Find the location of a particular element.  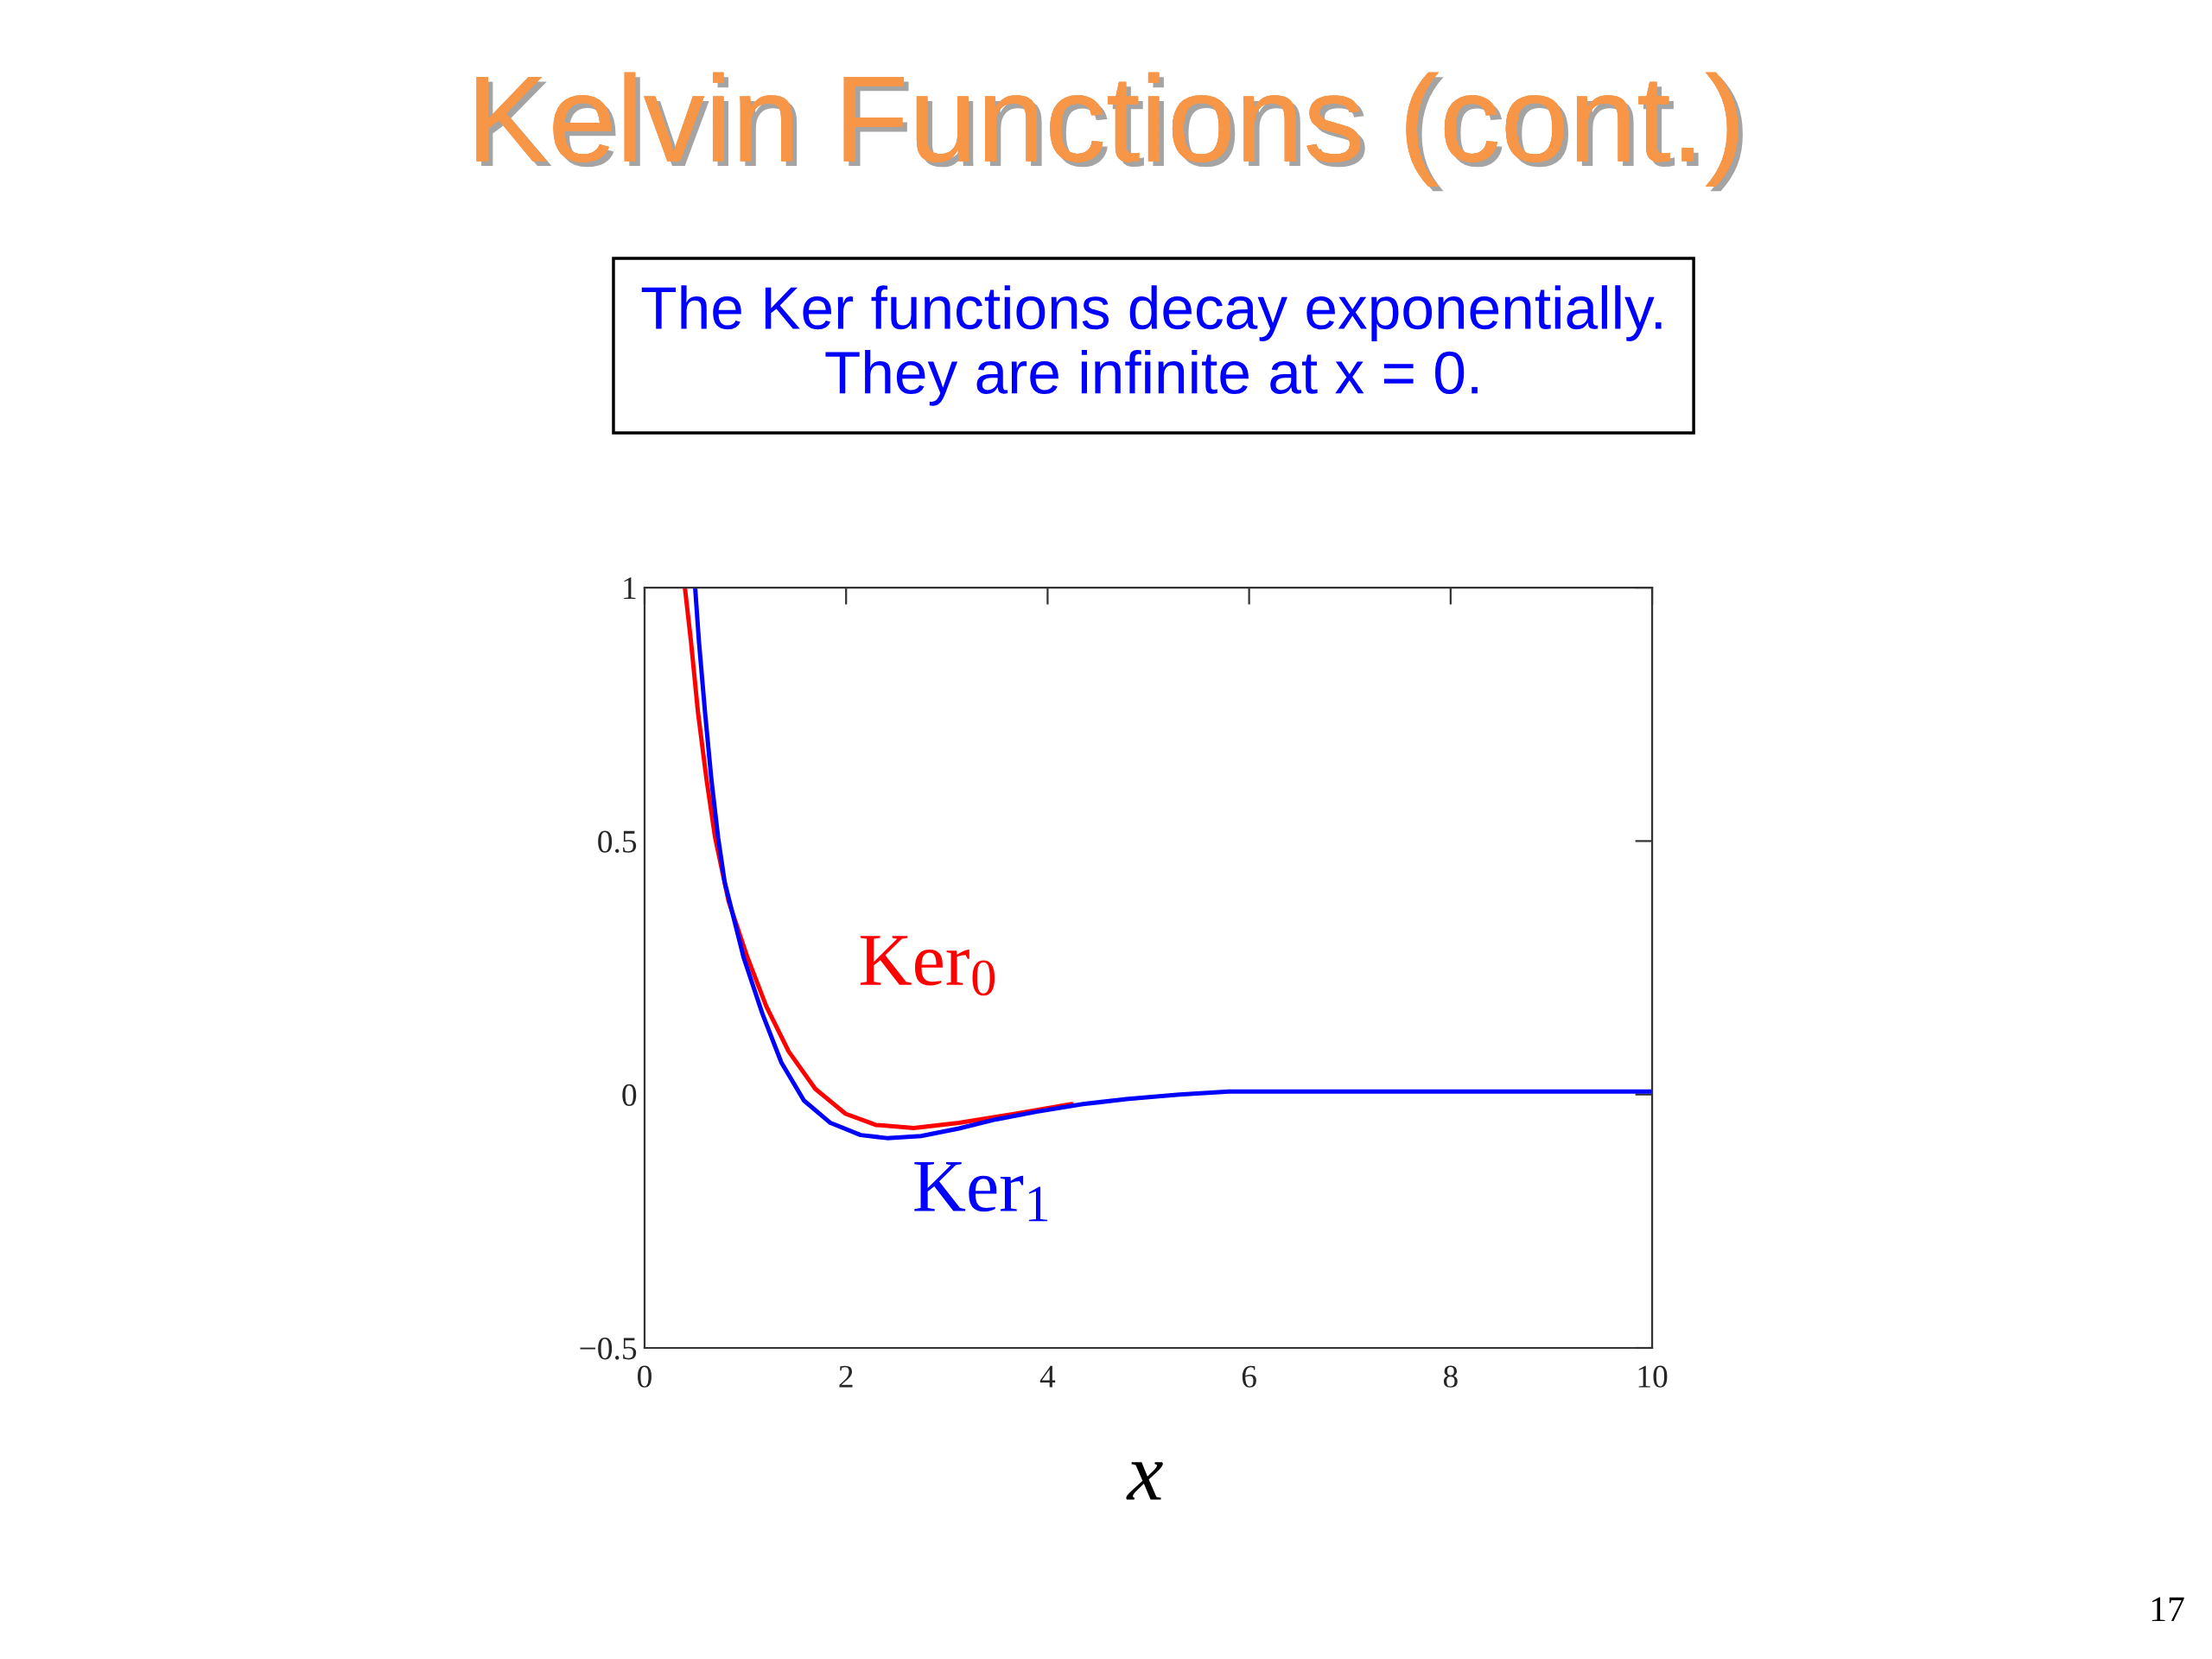

text: The Ker functions decay exponentially. They are infinite at x = 0. is located at coordinates (1151, 345).